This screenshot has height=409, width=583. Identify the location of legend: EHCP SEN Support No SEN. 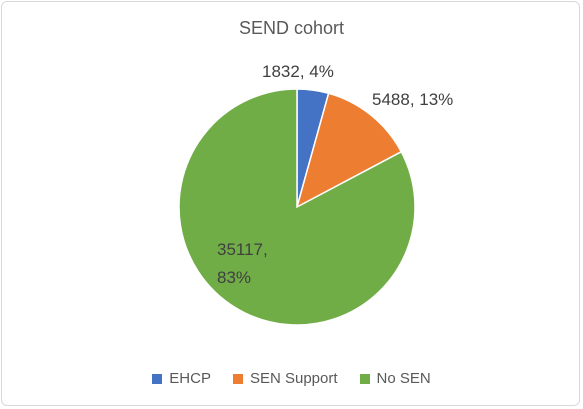
(291, 378).